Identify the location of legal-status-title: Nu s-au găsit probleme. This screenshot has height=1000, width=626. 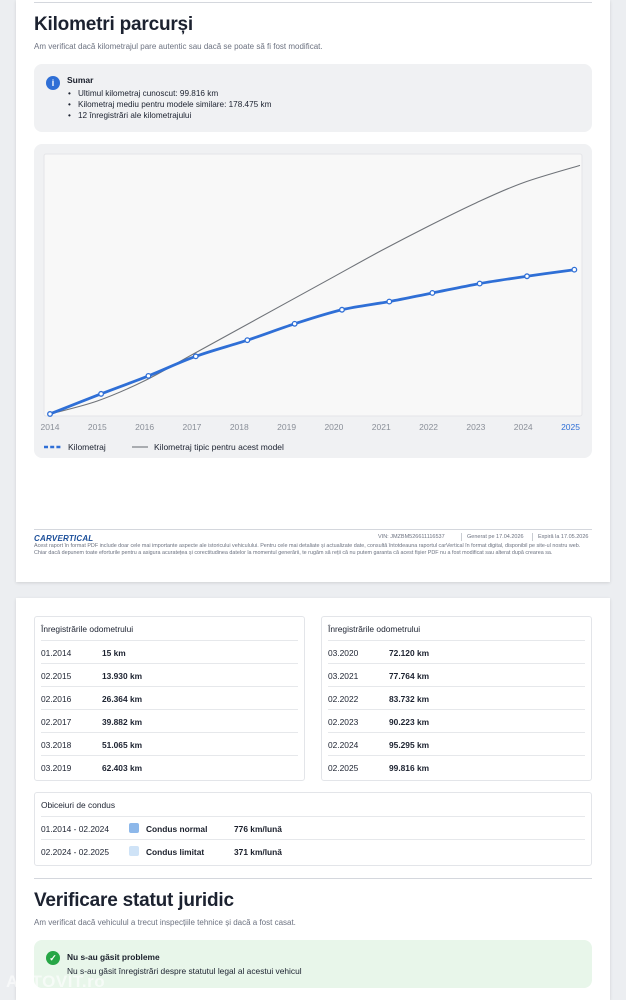
(113, 957).